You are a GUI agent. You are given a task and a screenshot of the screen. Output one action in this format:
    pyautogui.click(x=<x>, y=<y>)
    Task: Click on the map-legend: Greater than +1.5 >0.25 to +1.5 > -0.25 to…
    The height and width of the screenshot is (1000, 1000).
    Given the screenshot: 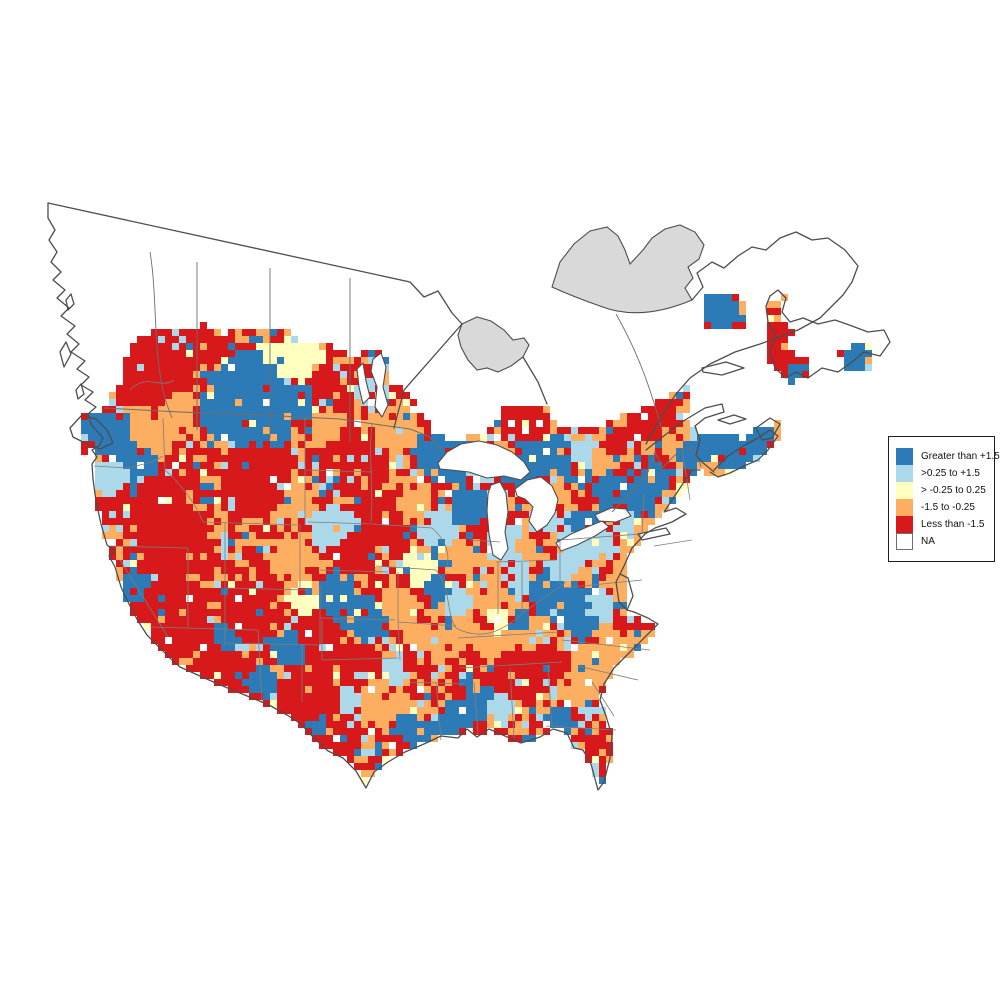 What is the action you would take?
    pyautogui.click(x=944, y=499)
    